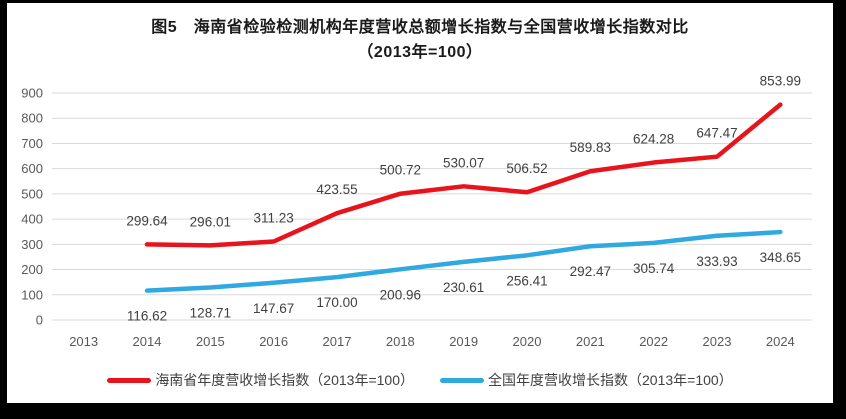 The image size is (846, 419). What do you see at coordinates (527, 341) in the screenshot?
I see `x-axis-tick-label: 2020` at bounding box center [527, 341].